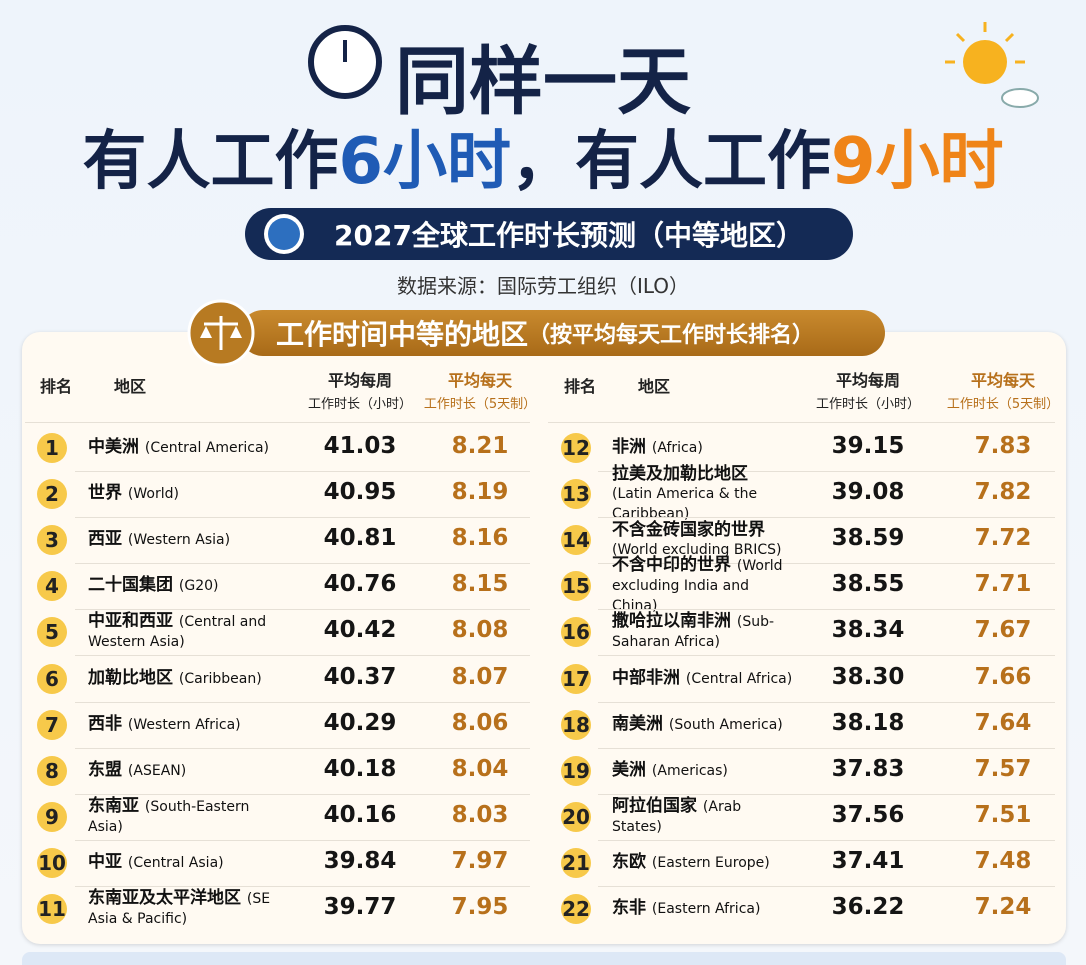  I want to click on daily-hours: 7.51, so click(1003, 814).